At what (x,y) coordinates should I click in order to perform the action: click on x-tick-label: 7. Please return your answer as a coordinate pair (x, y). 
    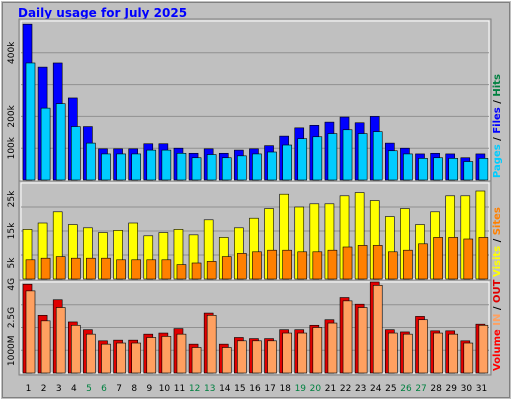
    Looking at the image, I should click on (119, 389).